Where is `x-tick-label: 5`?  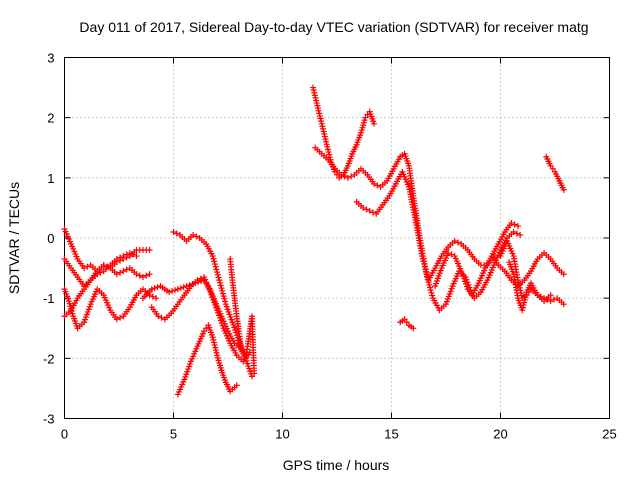
x-tick-label: 5 is located at coordinates (173, 434).